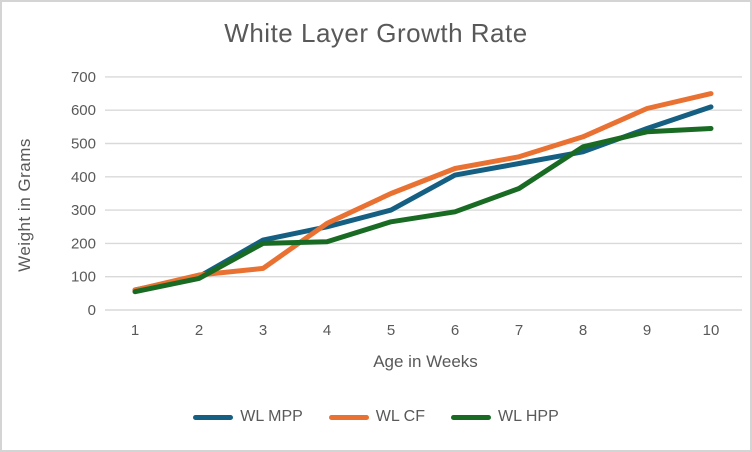  Describe the element at coordinates (83, 243) in the screenshot. I see `y-tick-label: 200` at that location.